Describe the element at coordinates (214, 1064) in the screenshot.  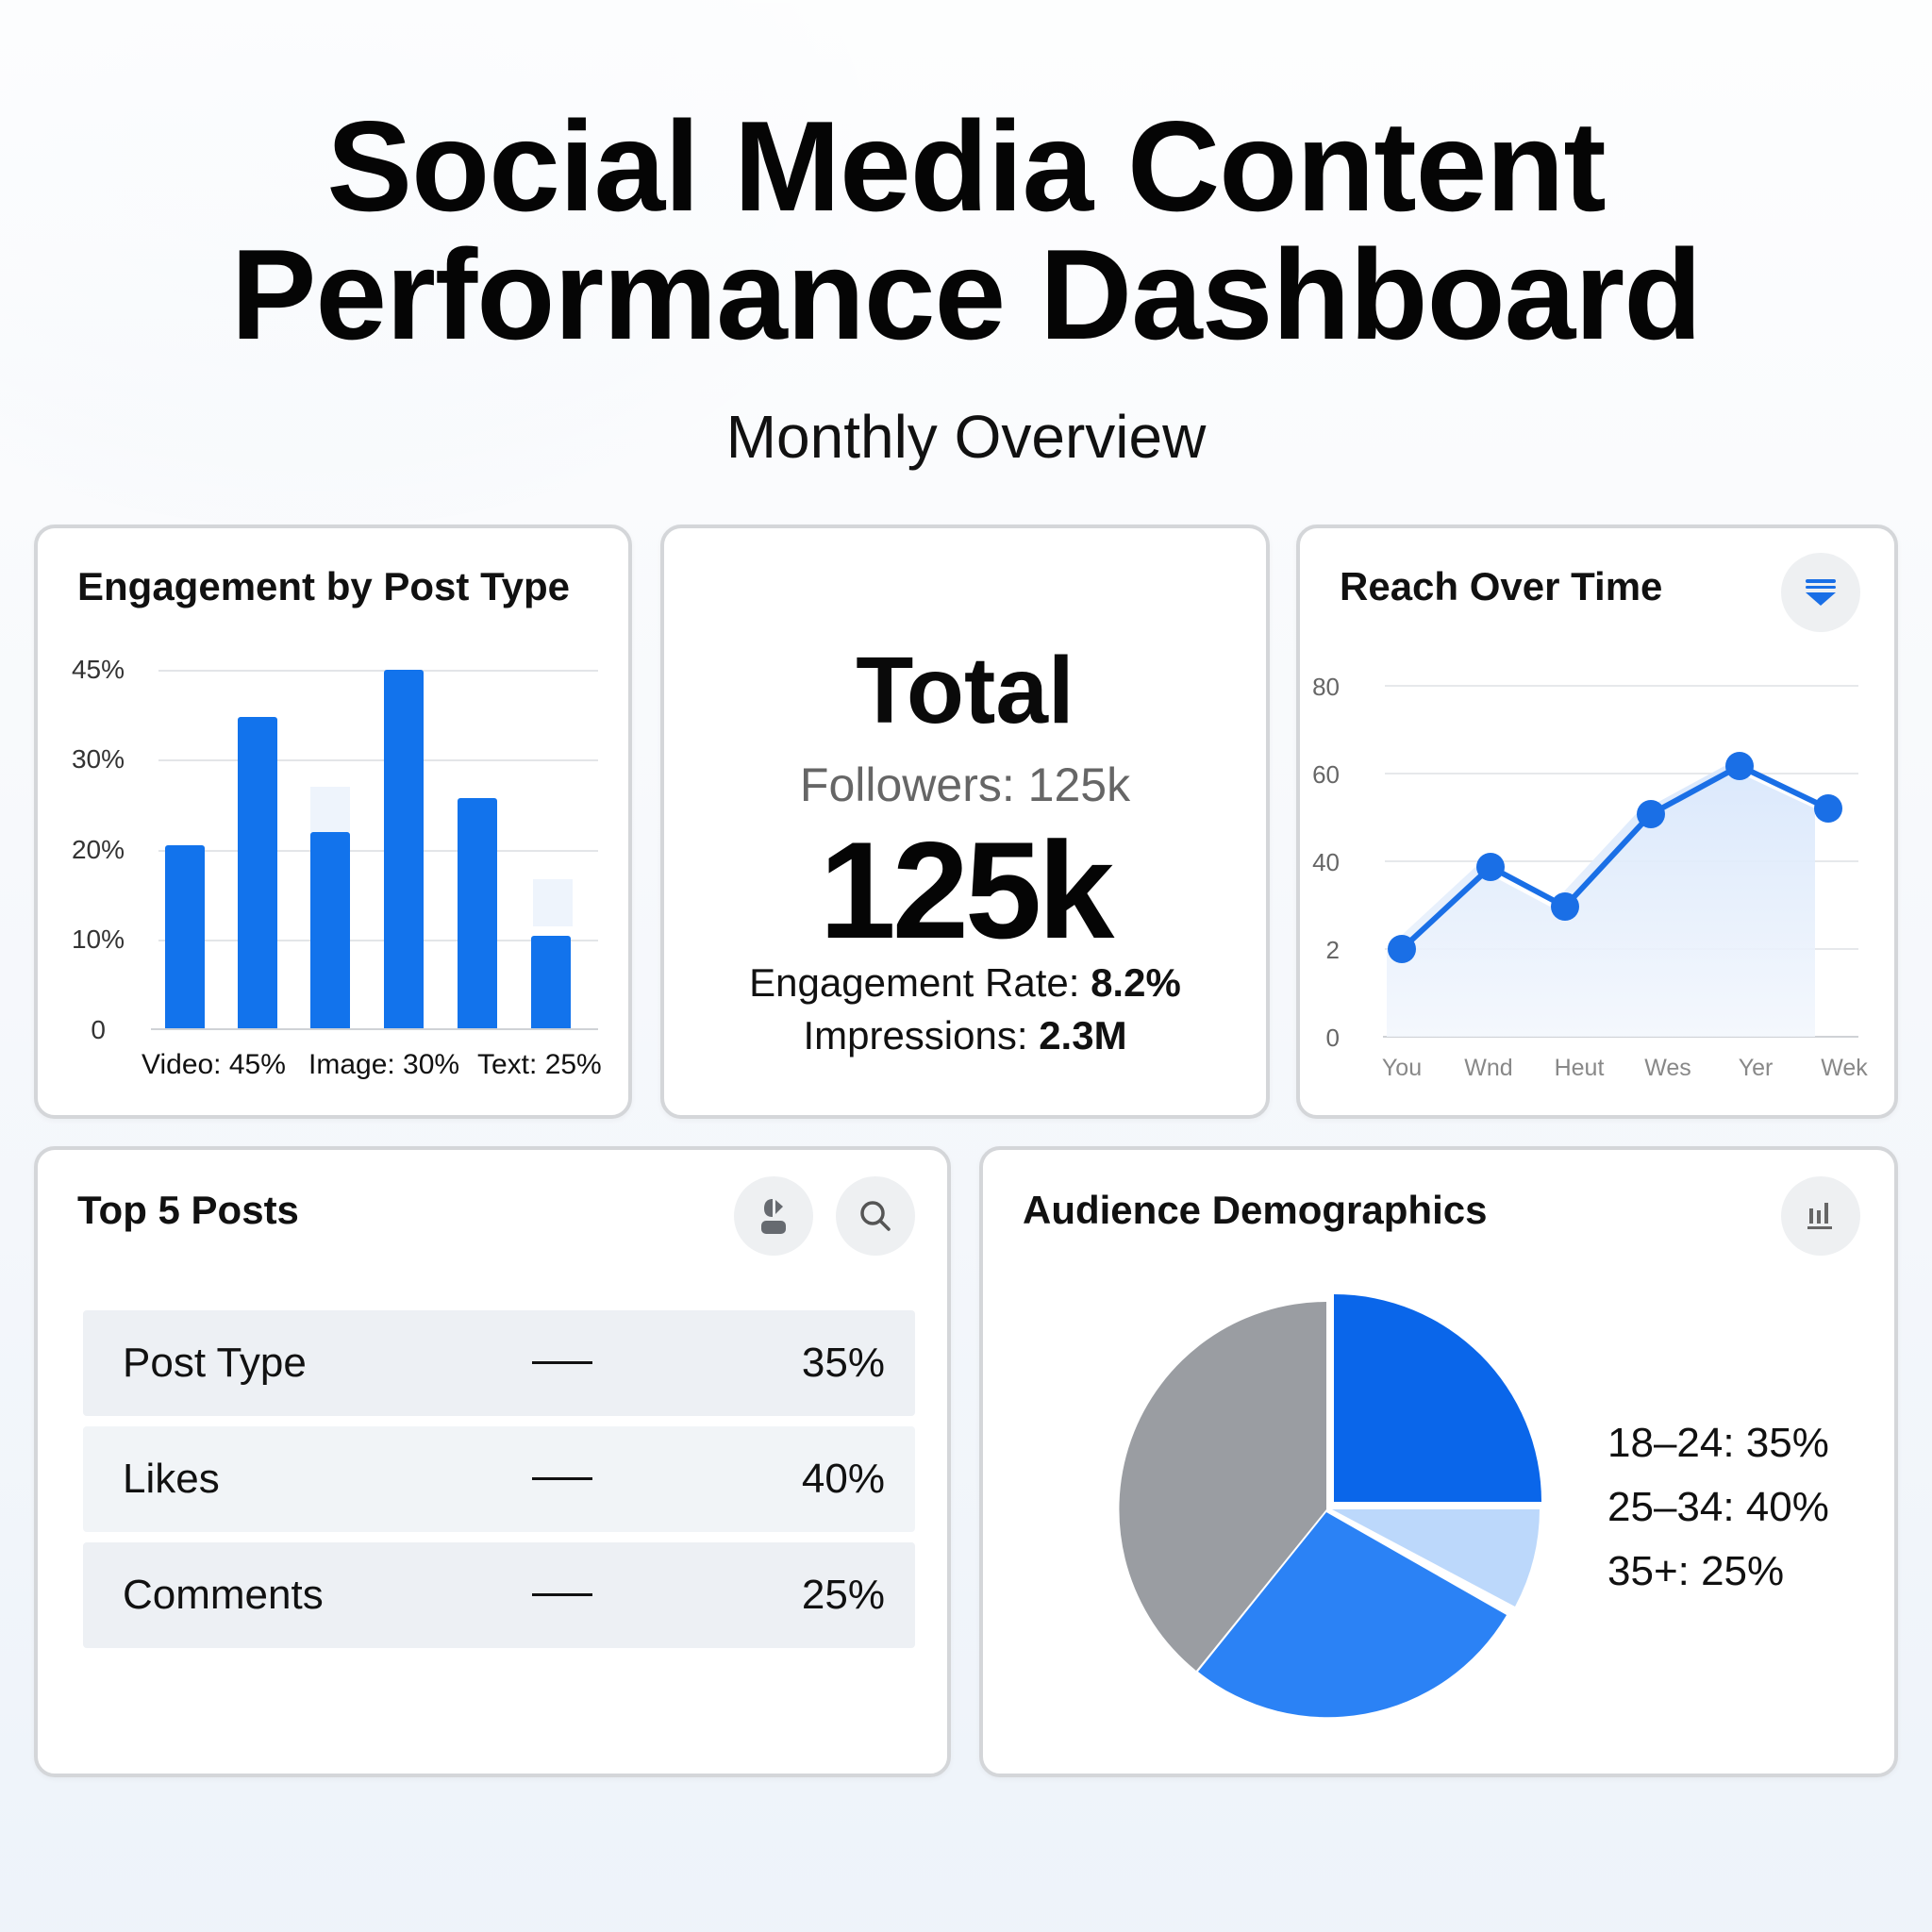
I see `bar-caption-video: Video: 45%` at that location.